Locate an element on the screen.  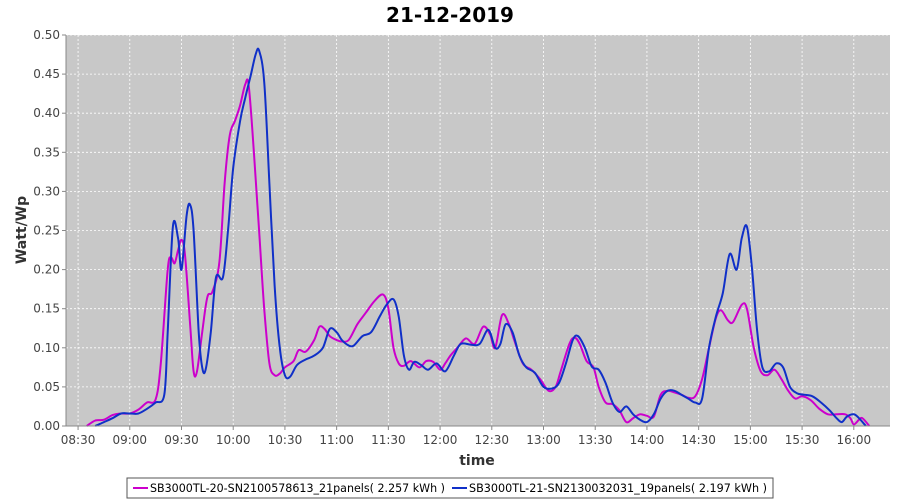
x-tick-label: 08:30 is located at coordinates (78, 440).